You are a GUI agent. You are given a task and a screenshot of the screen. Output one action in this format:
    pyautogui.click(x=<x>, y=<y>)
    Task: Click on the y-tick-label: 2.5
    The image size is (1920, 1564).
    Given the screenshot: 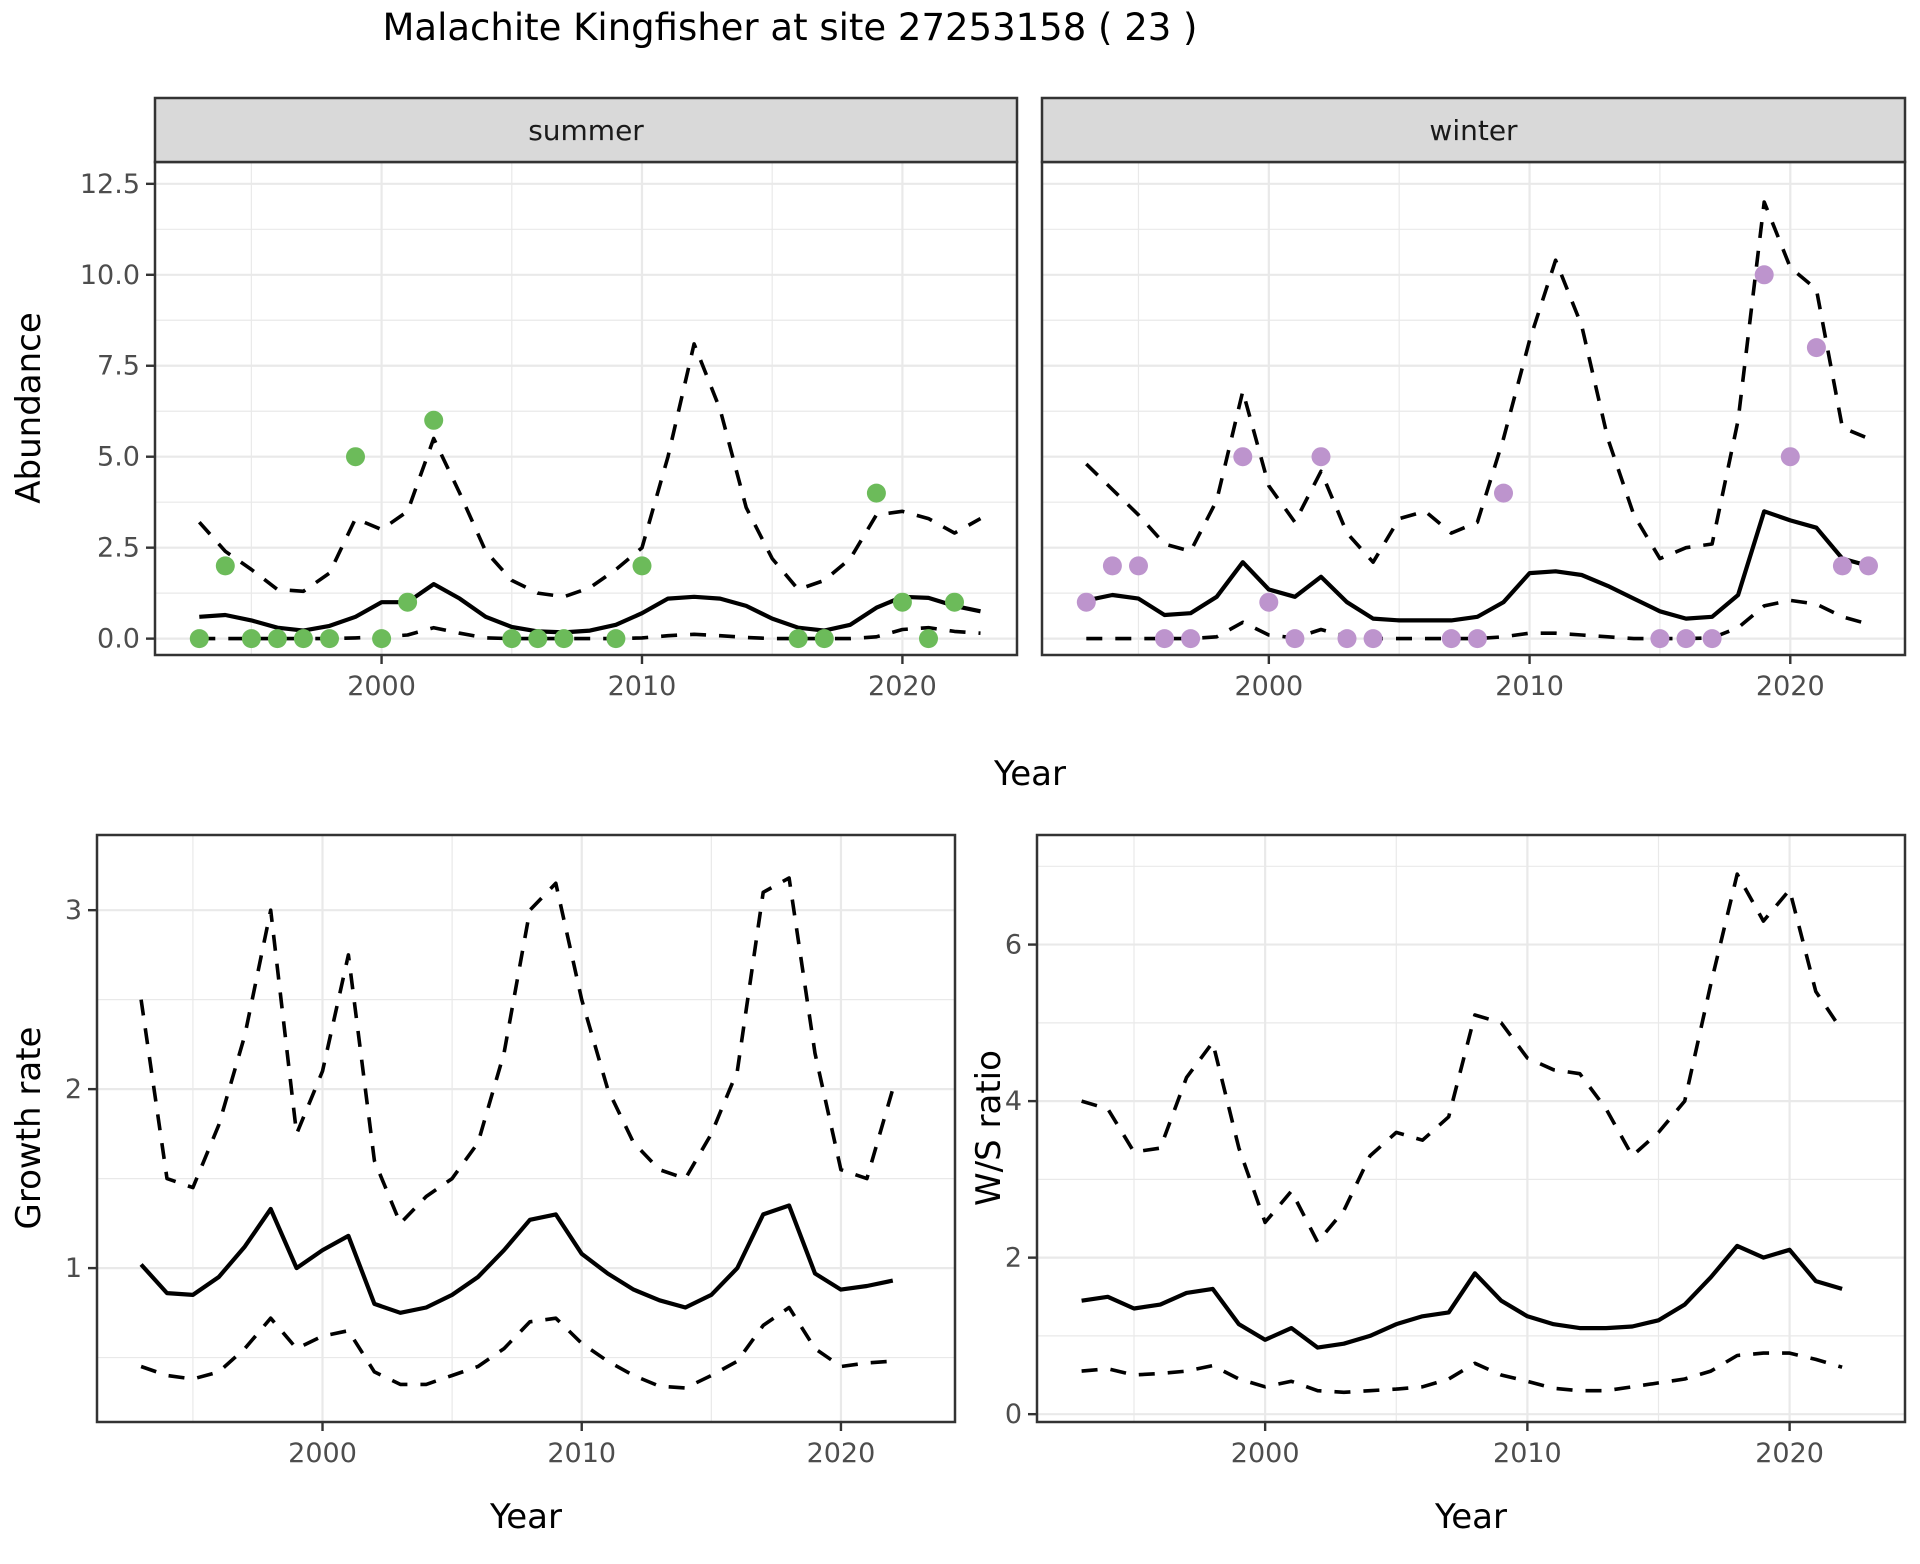 What is the action you would take?
    pyautogui.click(x=118, y=548)
    